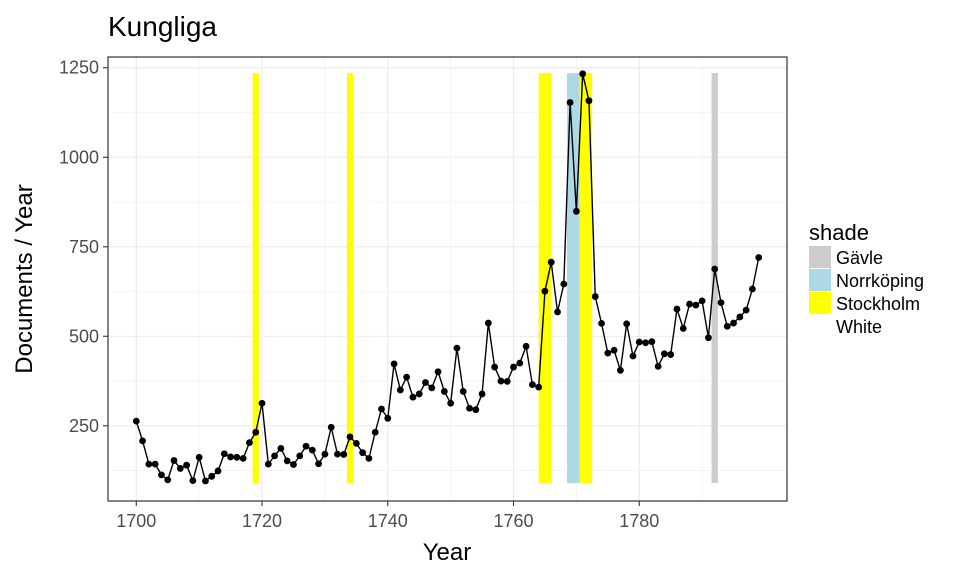 This screenshot has height=576, width=960. What do you see at coordinates (162, 26) in the screenshot?
I see `chart-title: Kungliga` at bounding box center [162, 26].